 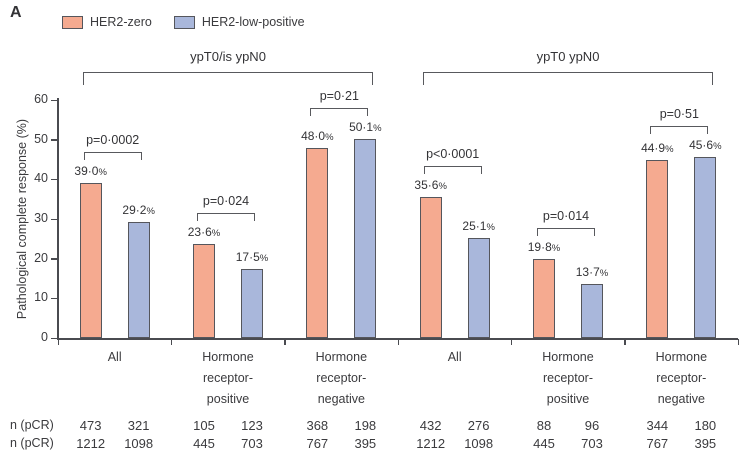 I want to click on group-bracket-label: ypT0/is ypN0, so click(x=228, y=56).